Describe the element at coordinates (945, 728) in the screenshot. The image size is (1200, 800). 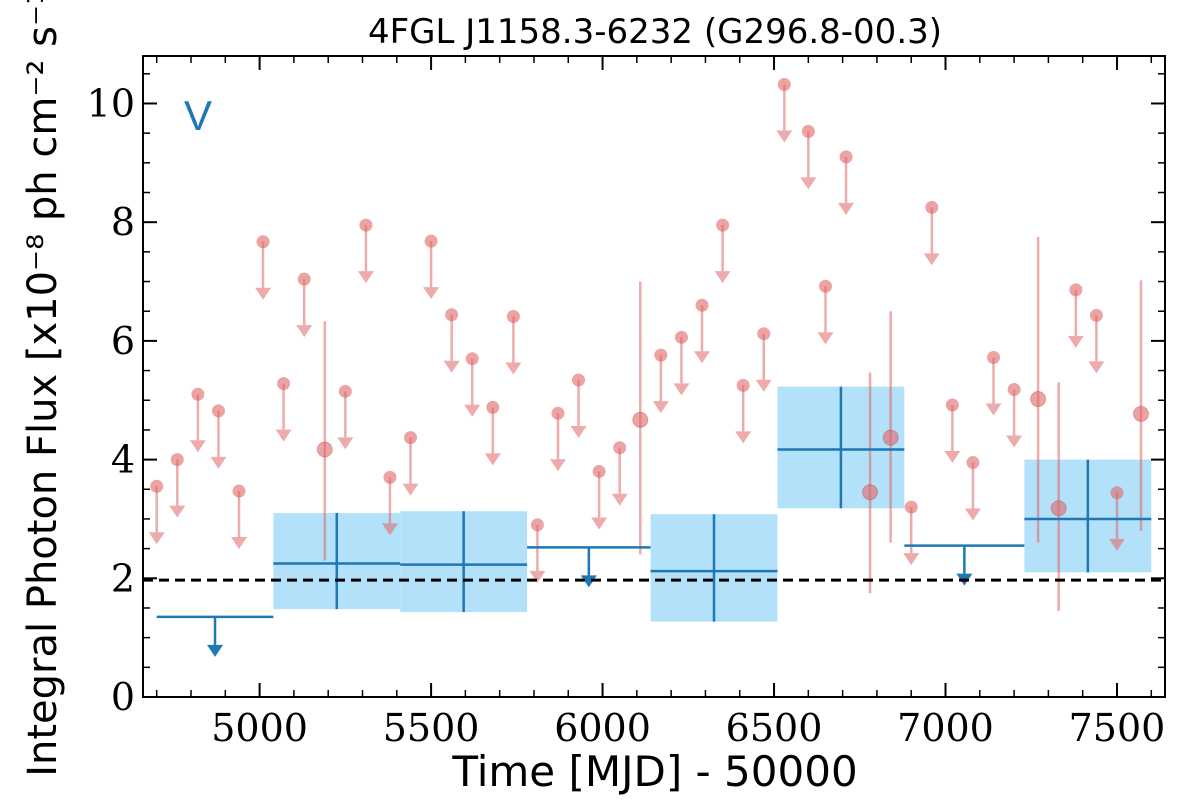
I see `x-tick-label: 7000` at that location.